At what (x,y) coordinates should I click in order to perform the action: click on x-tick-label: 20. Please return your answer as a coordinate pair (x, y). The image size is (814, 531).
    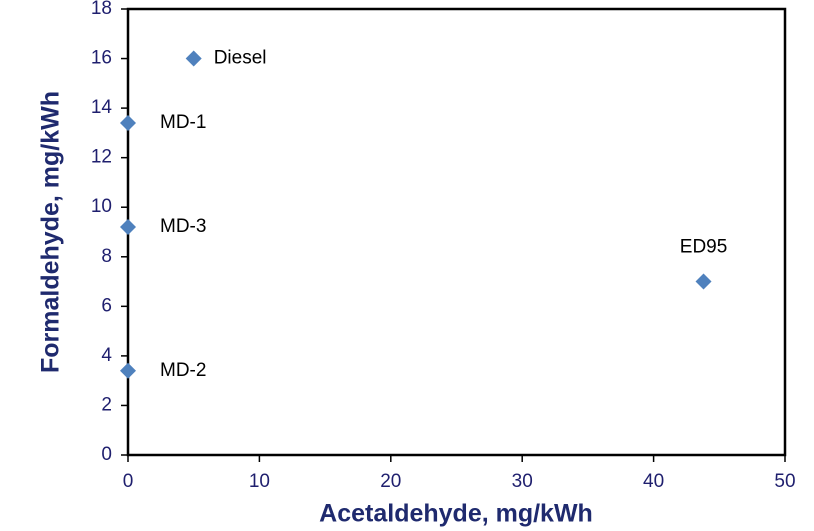
    Looking at the image, I should click on (390, 481).